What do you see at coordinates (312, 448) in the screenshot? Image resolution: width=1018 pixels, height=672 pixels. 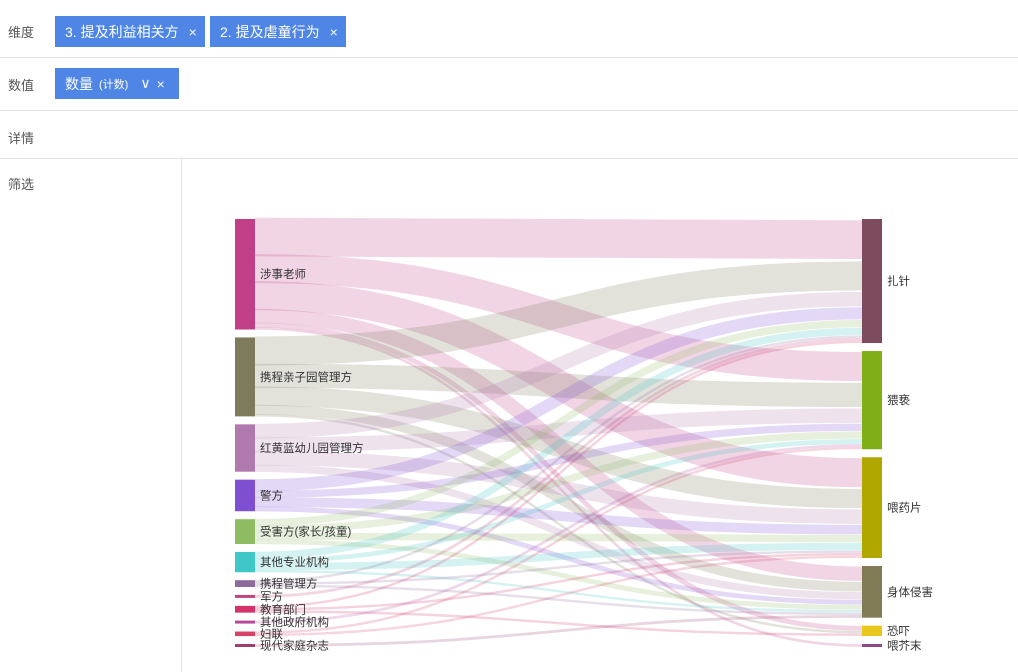 I see `source-label: 红黄蓝幼儿园管理方` at bounding box center [312, 448].